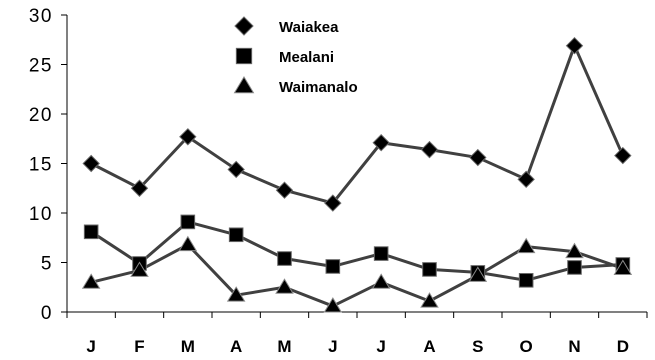 This screenshot has width=655, height=360. What do you see at coordinates (244, 26) in the screenshot?
I see `legend-marker-waiakea` at bounding box center [244, 26].